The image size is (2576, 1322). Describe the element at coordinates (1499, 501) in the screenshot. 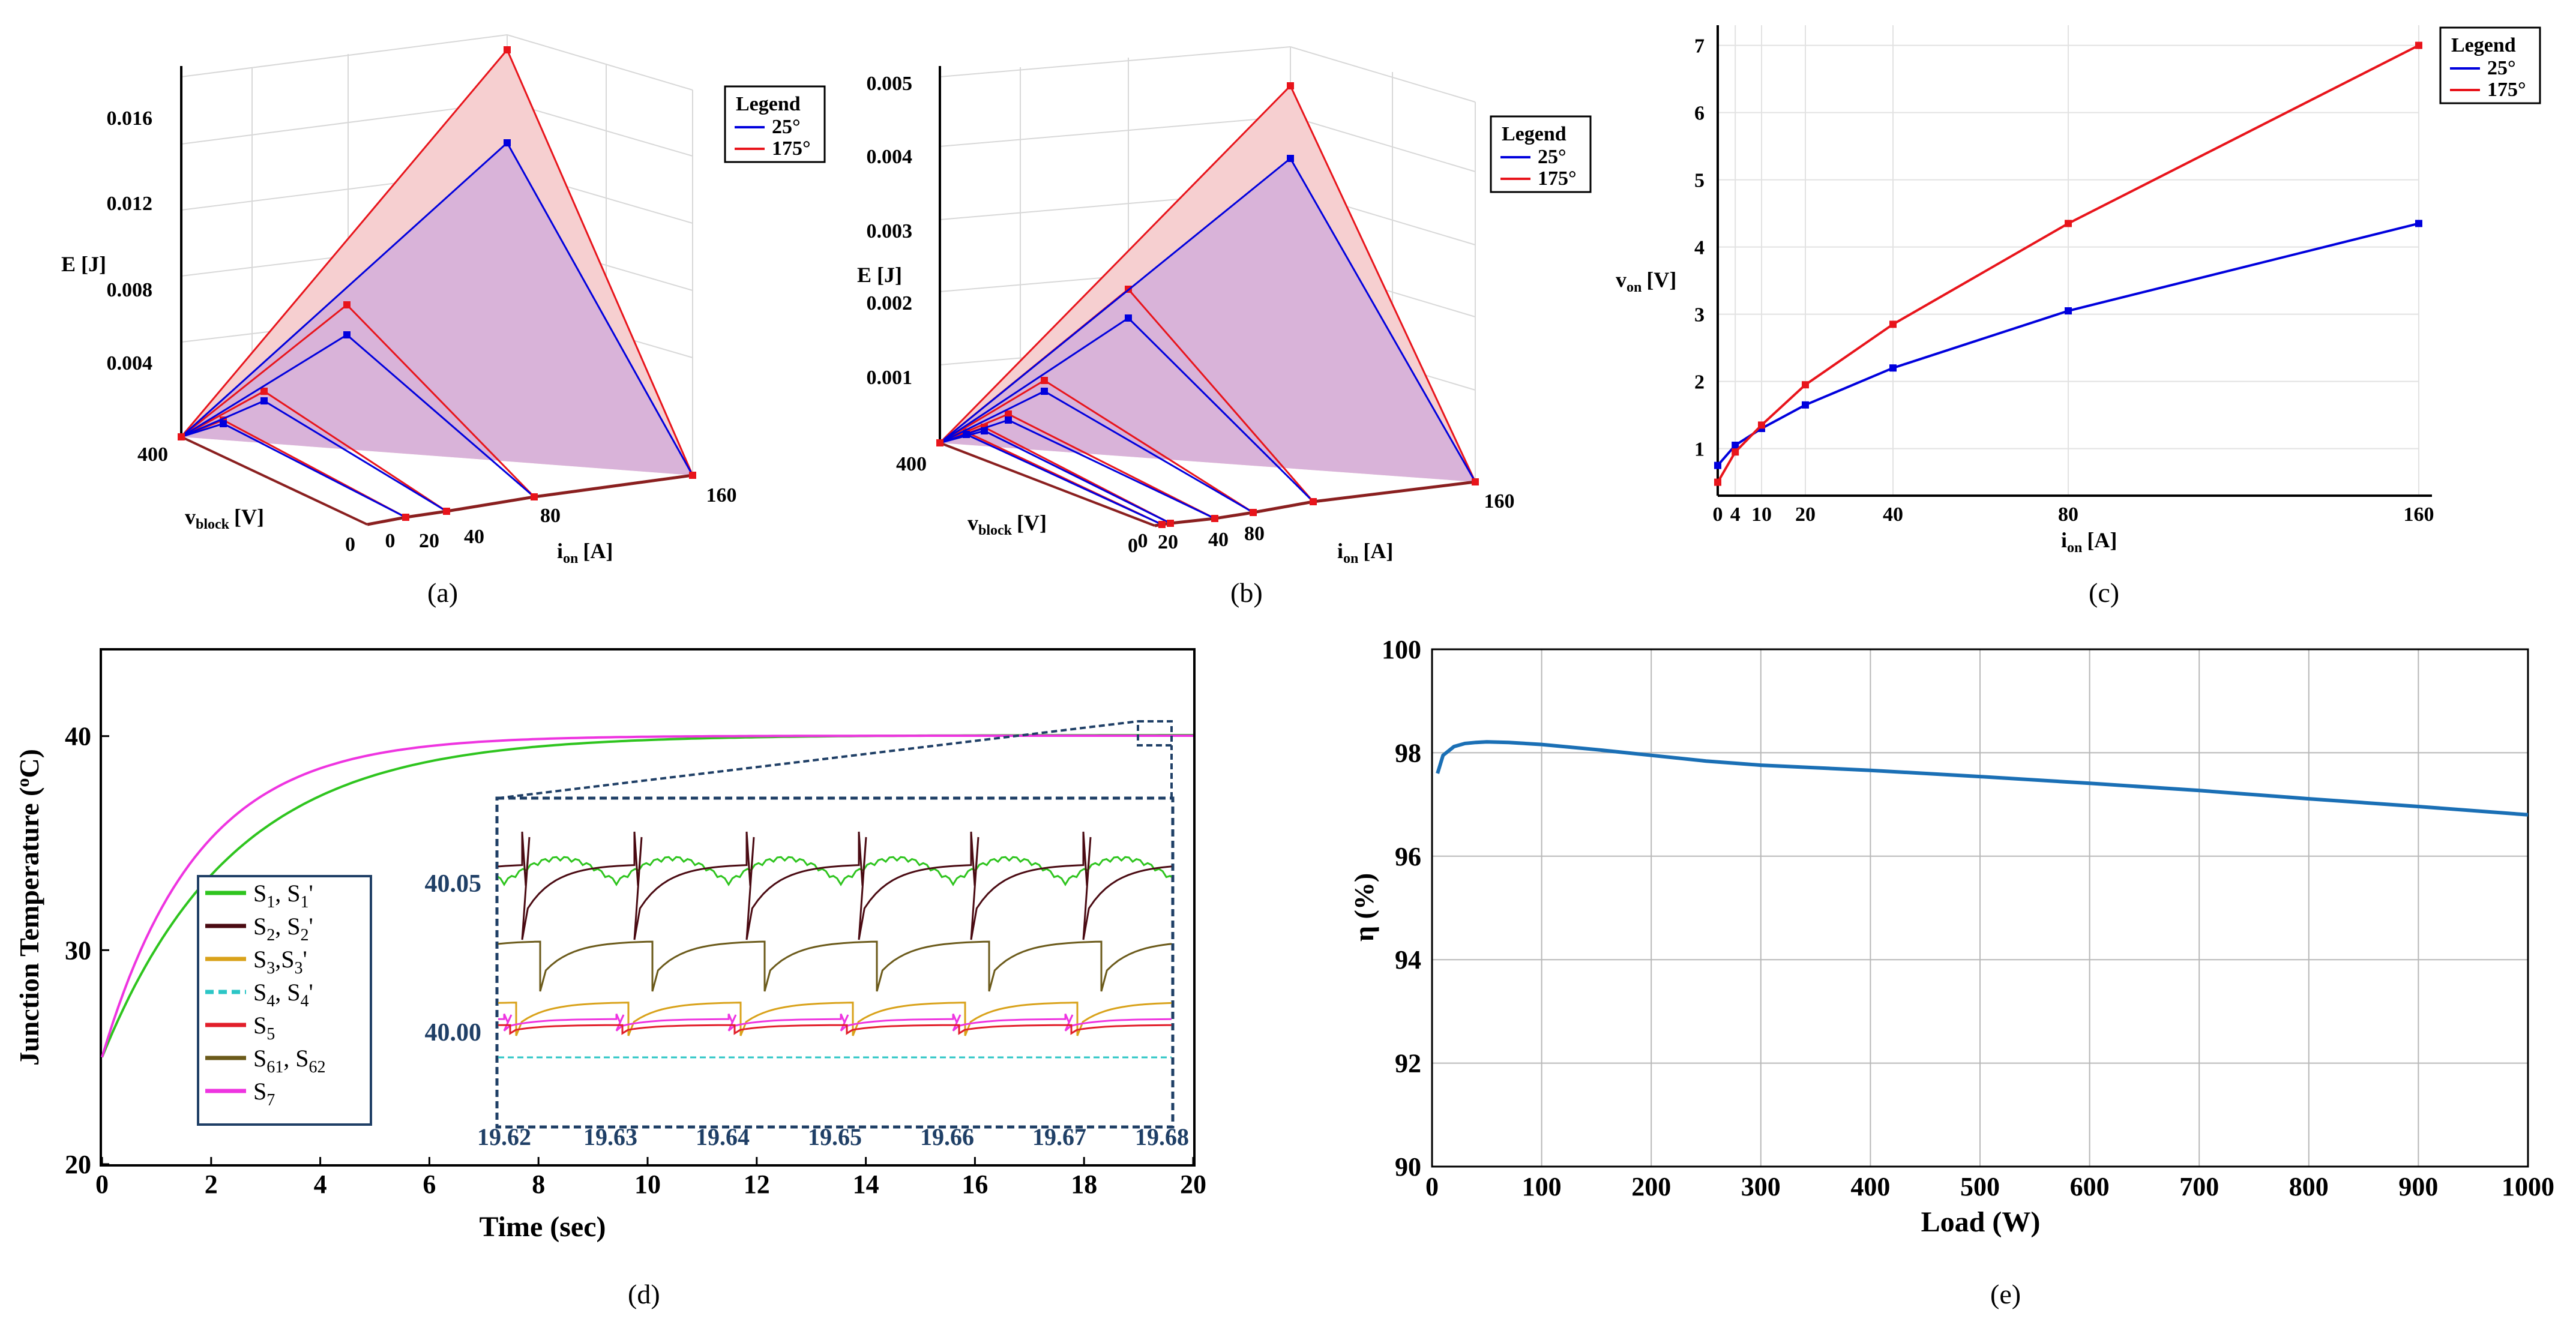

I see `b-itick-4: 160` at that location.